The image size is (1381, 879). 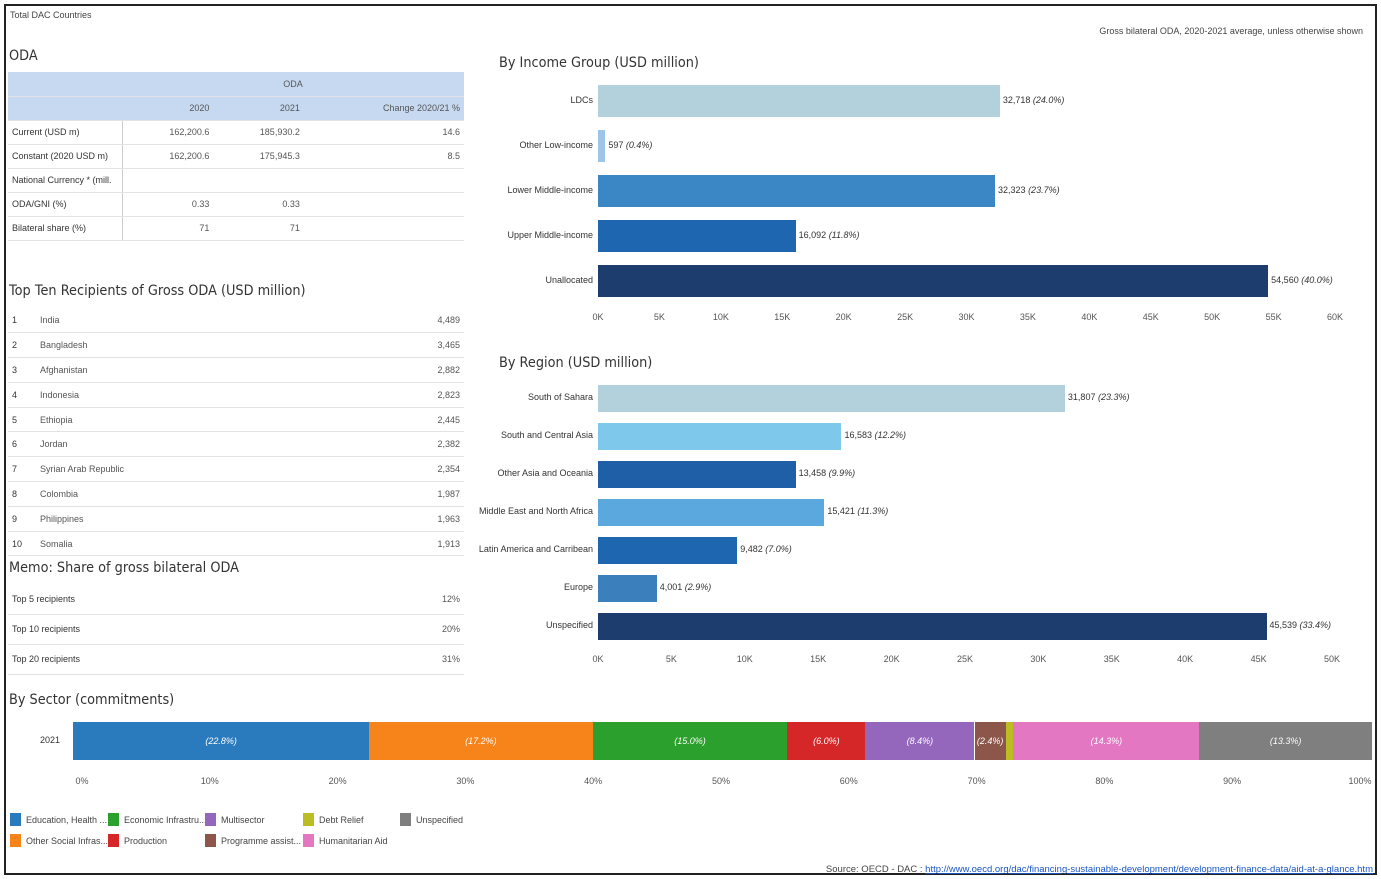 What do you see at coordinates (1017, 100) in the screenshot?
I see `bar-value: 32,718` at bounding box center [1017, 100].